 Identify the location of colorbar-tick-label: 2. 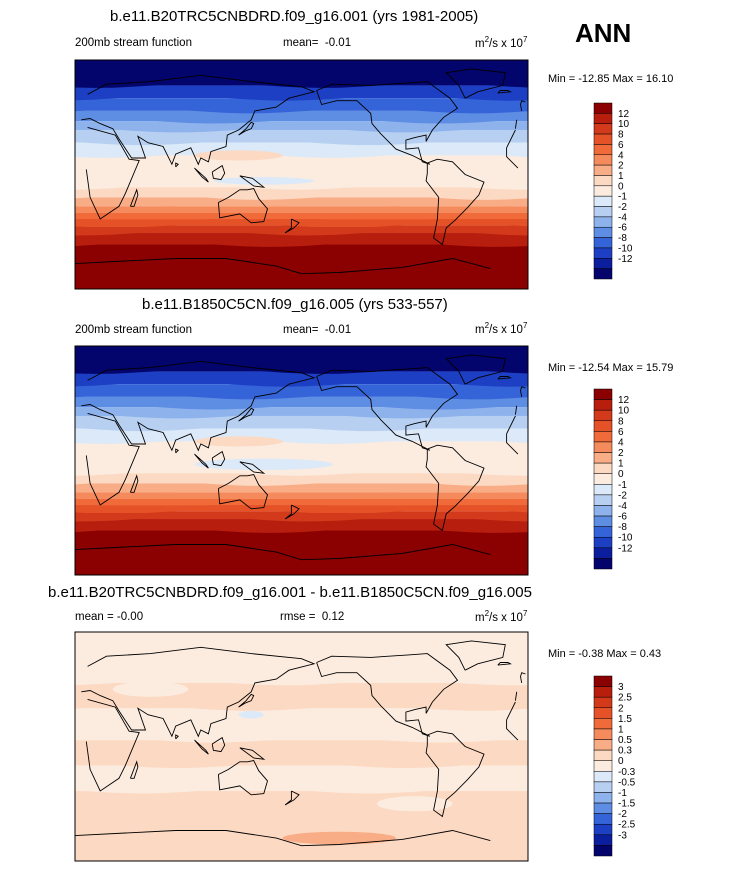
(621, 453).